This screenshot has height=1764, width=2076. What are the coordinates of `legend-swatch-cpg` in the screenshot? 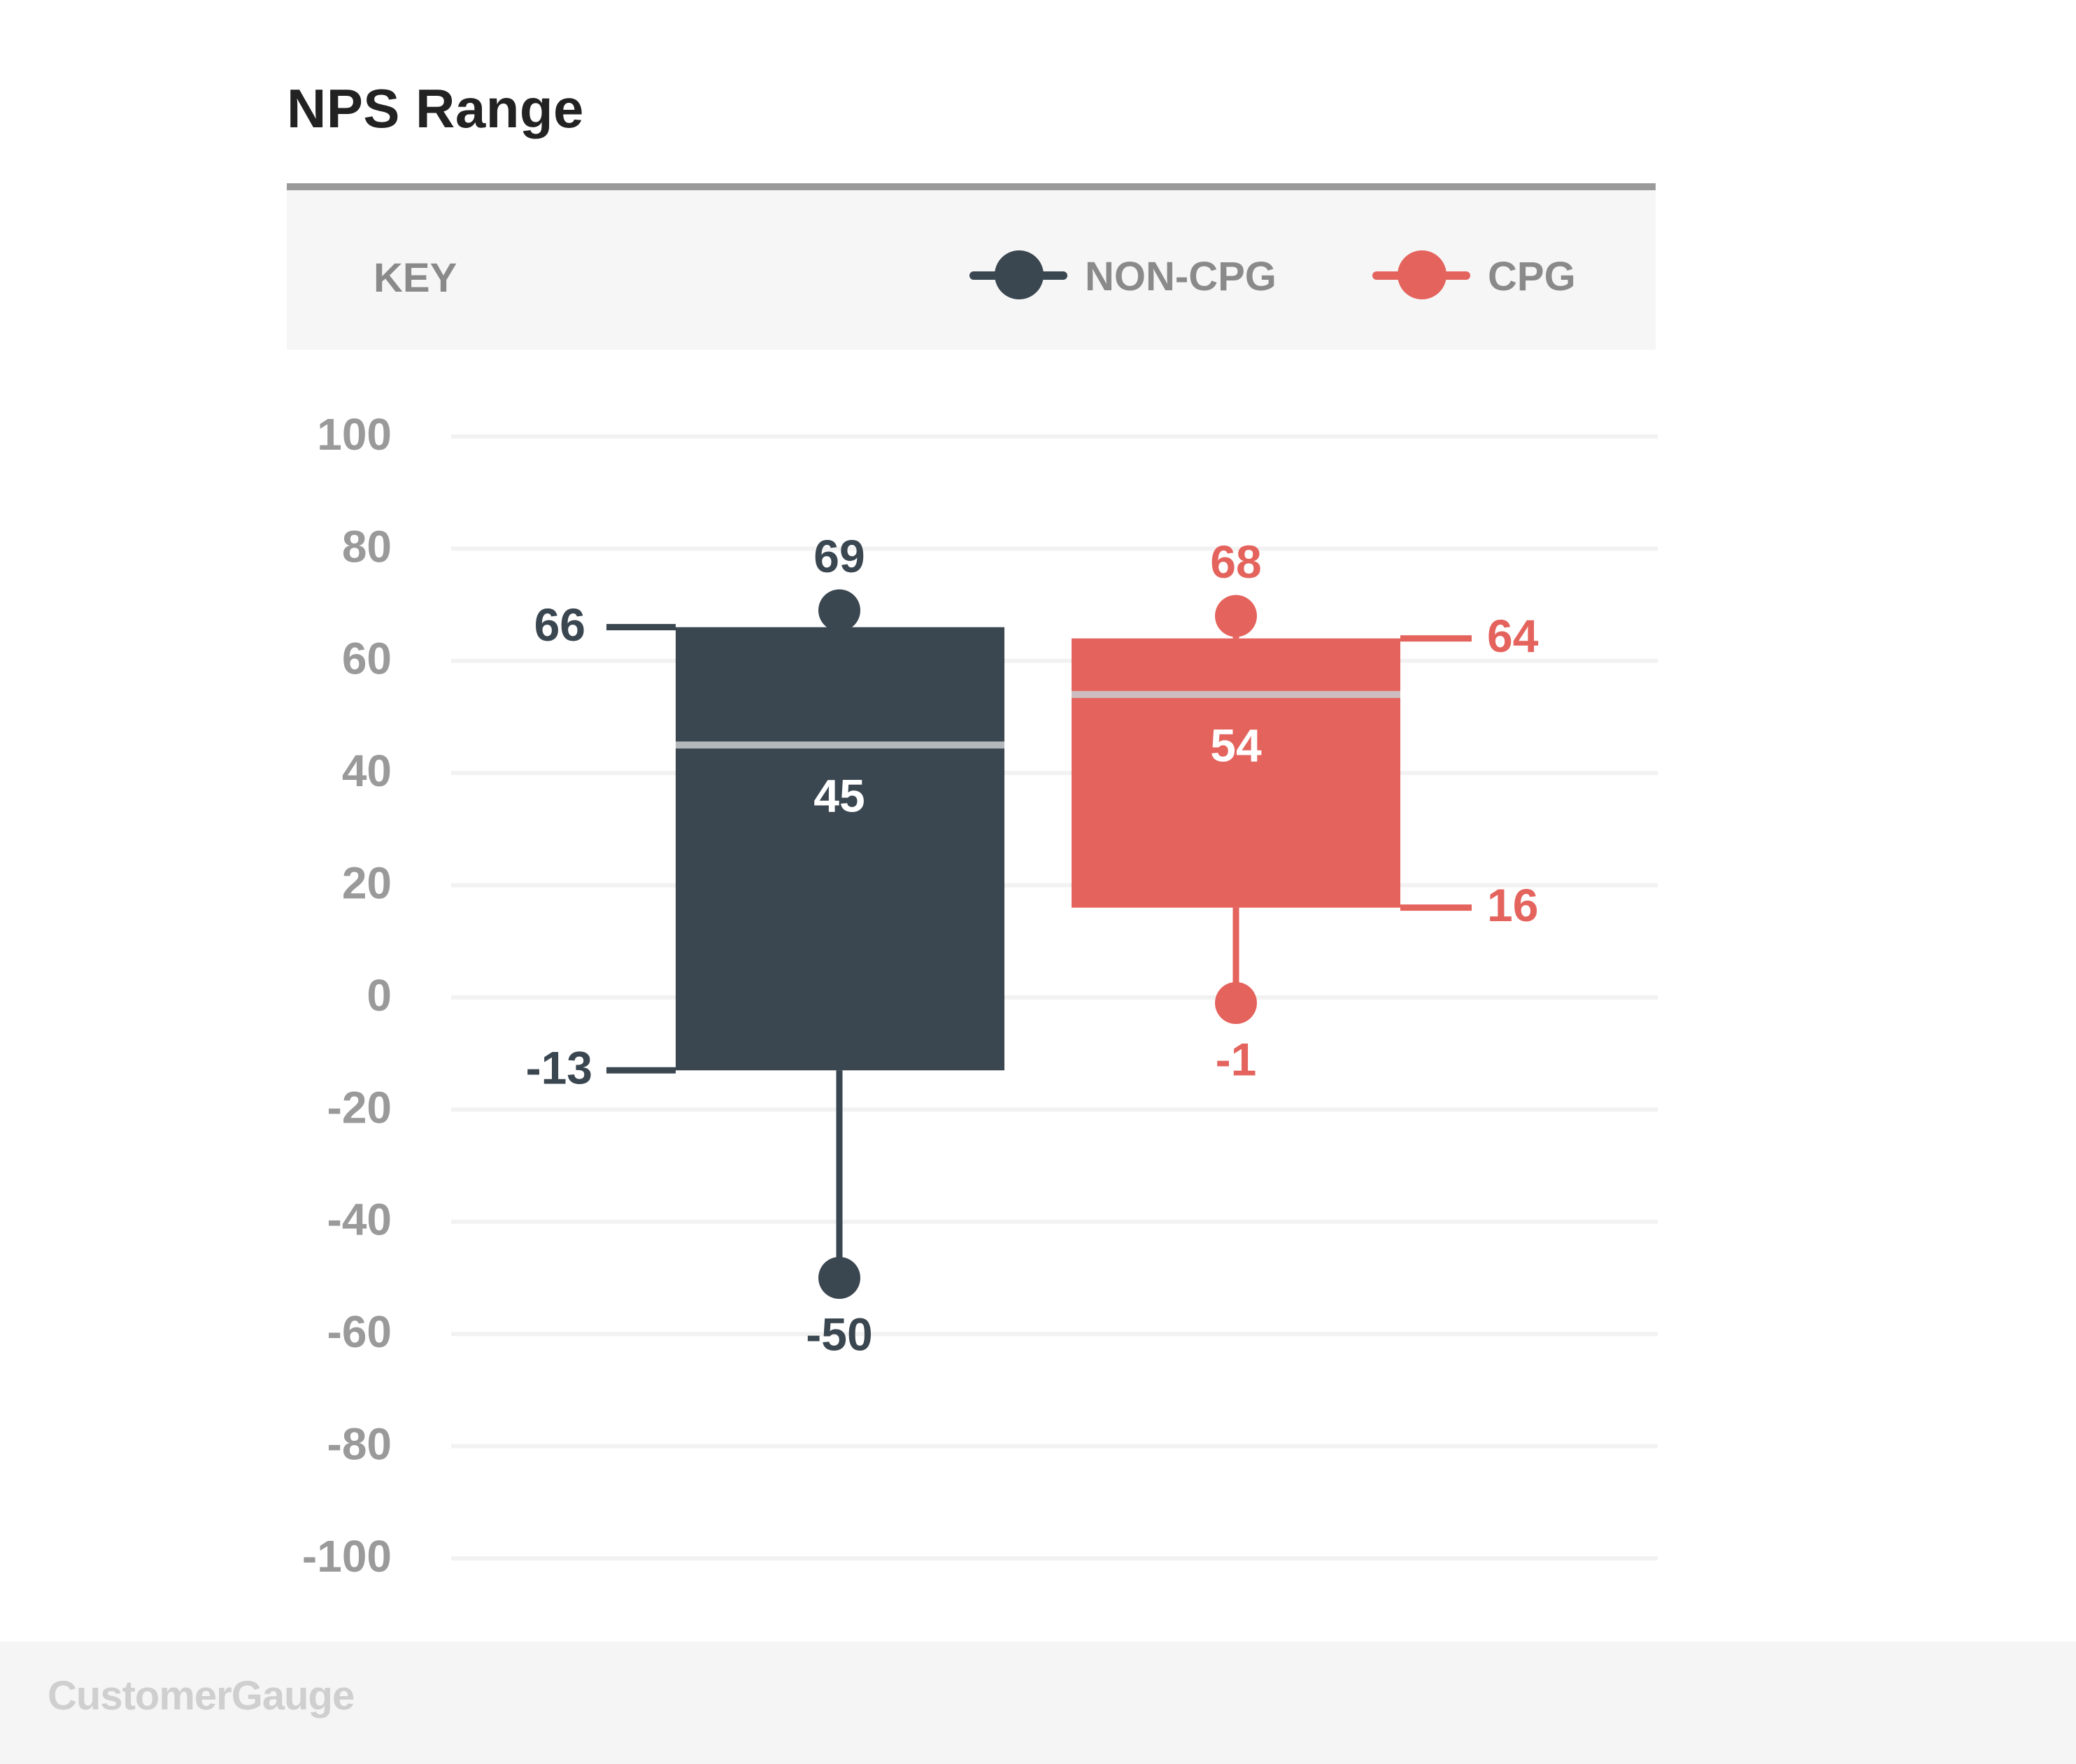 It's located at (1421, 274).